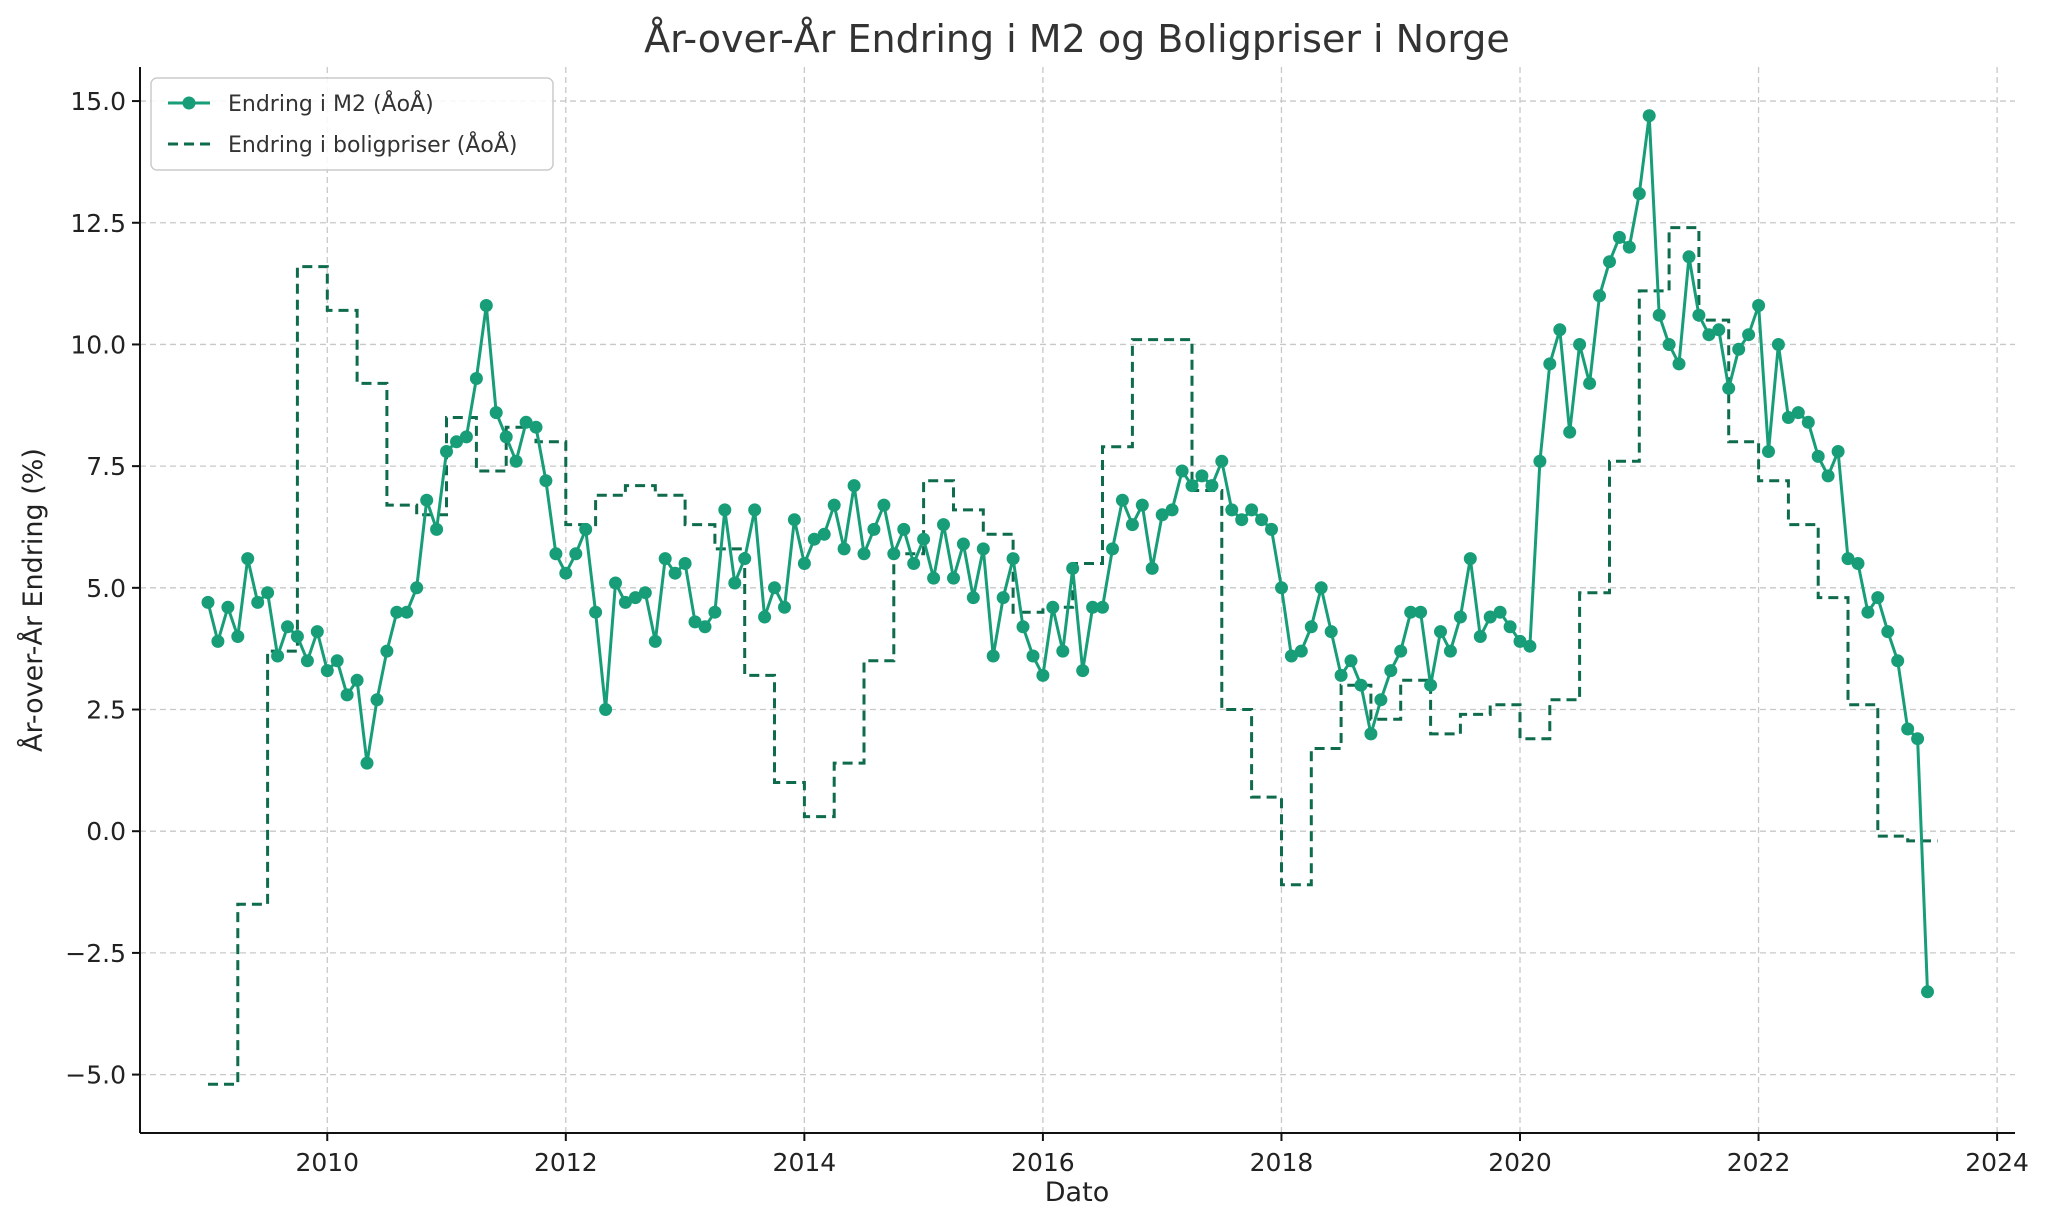 Image resolution: width=2048 pixels, height=1222 pixels. I want to click on x-tick-label: 2020, so click(1520, 1162).